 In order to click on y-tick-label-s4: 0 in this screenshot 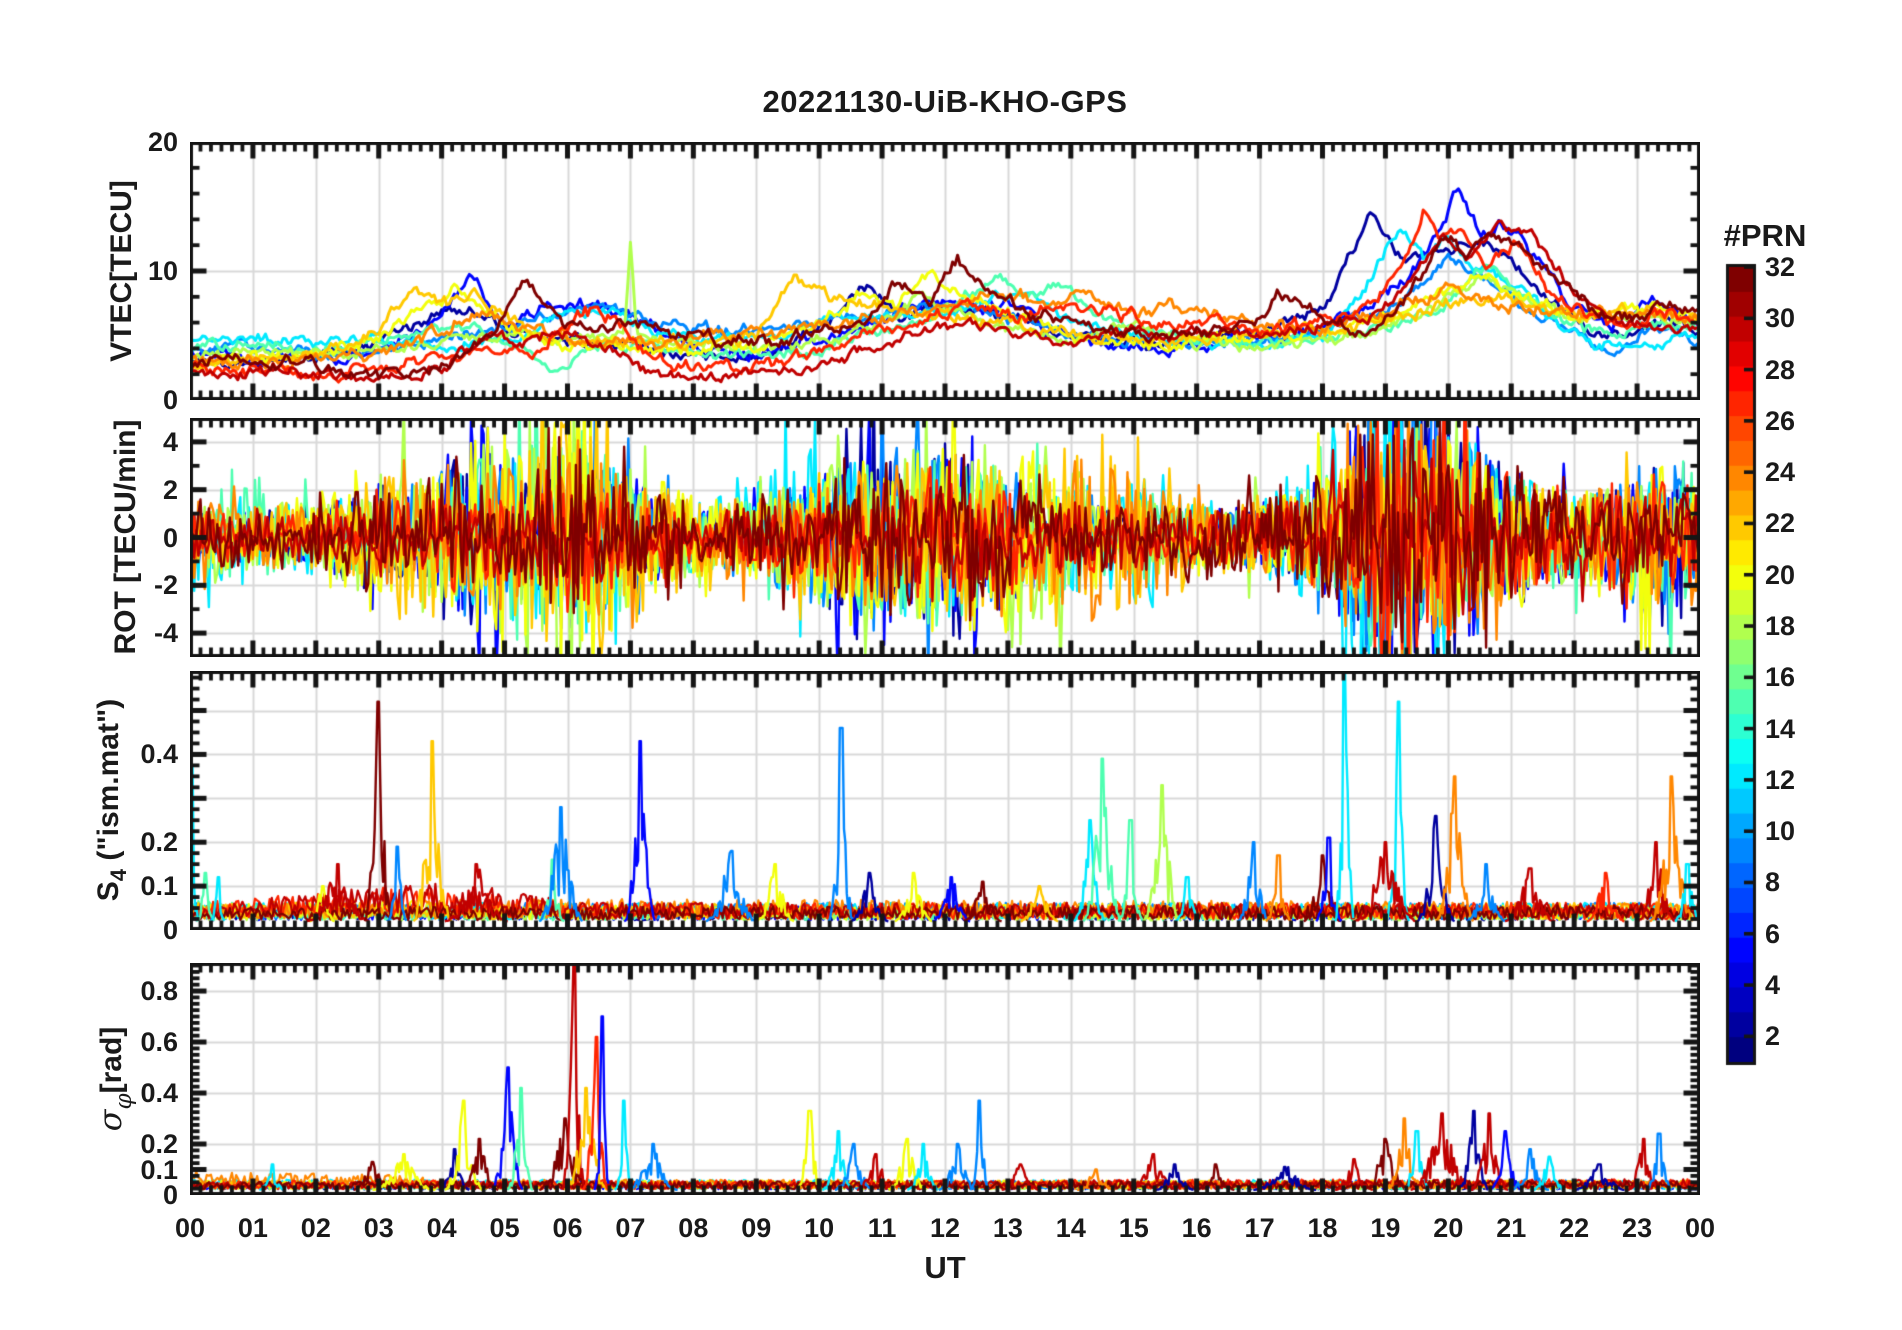, I will do `click(170, 930)`.